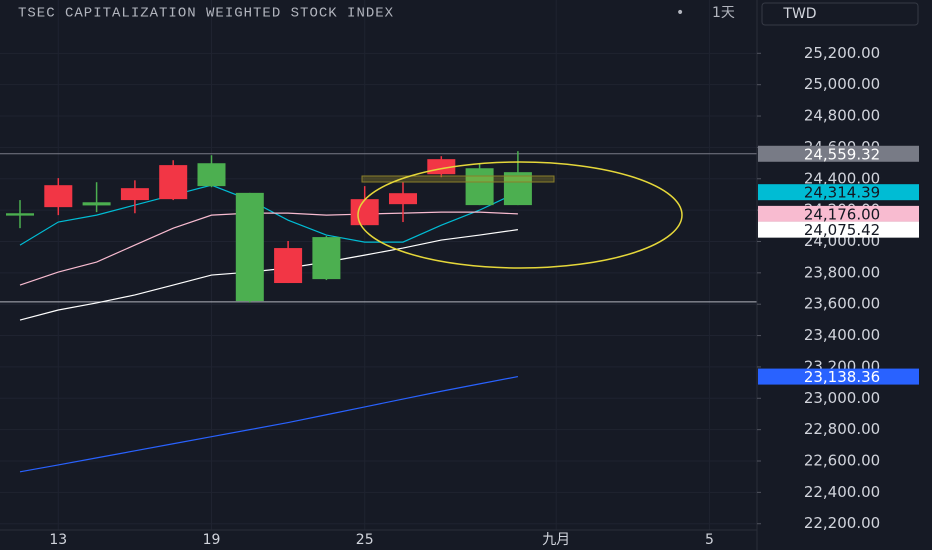 The width and height of the screenshot is (932, 550). Describe the element at coordinates (458, 179) in the screenshot. I see `annotation-box` at that location.